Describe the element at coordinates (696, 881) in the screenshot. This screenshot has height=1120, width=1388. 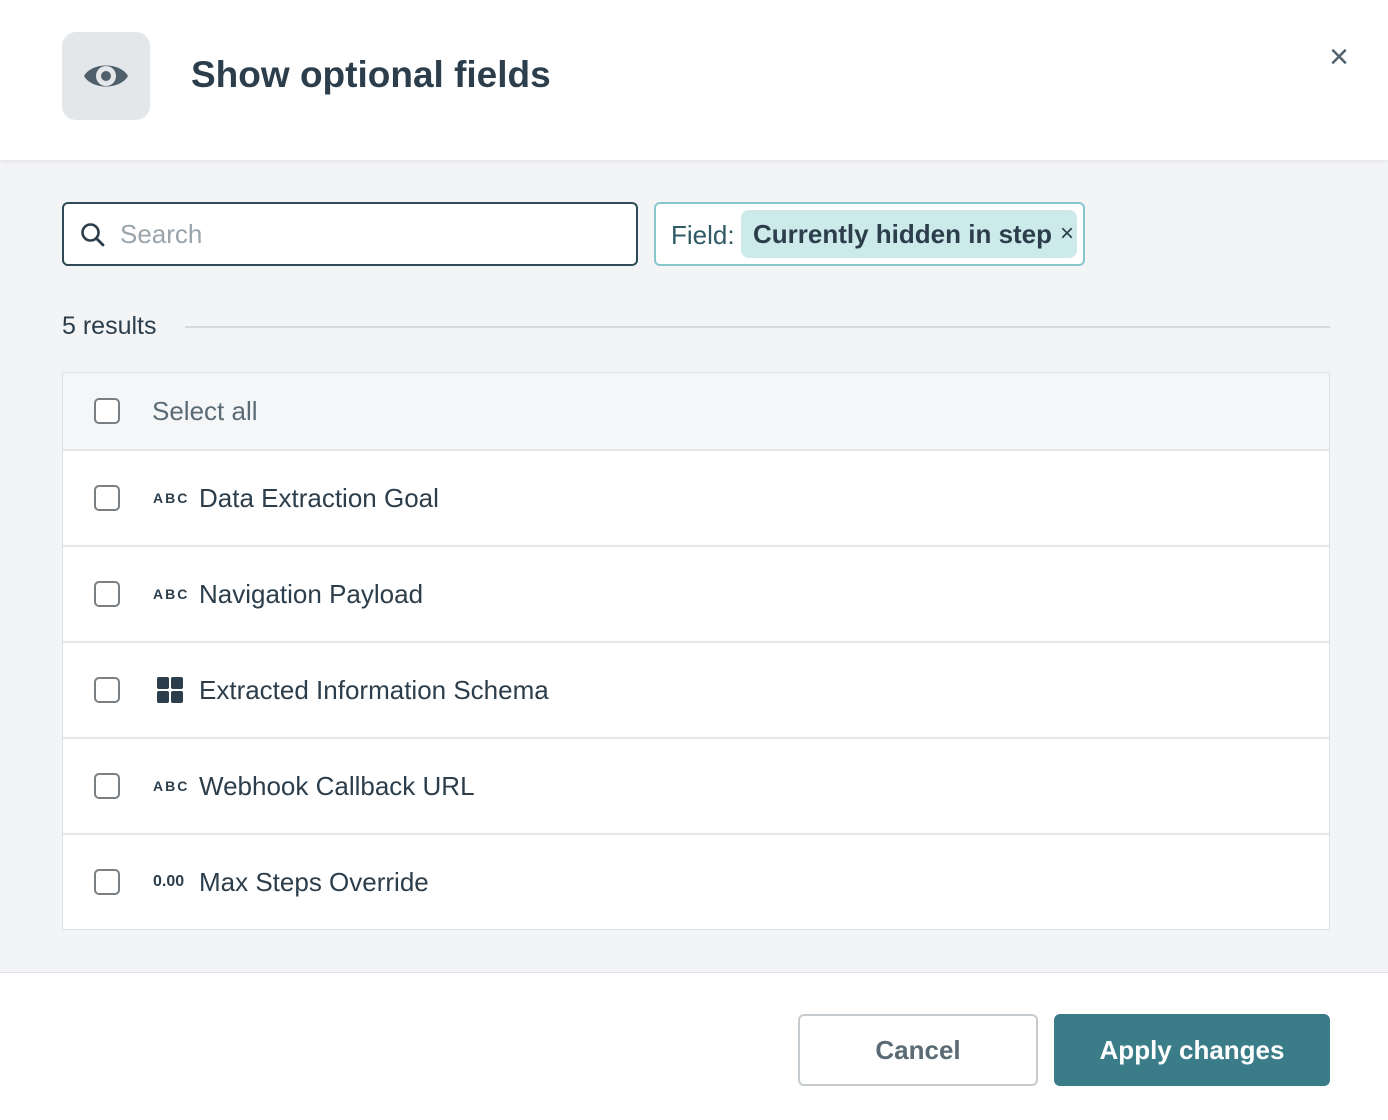
I see `list-item: 0.00 Max Steps Override` at that location.